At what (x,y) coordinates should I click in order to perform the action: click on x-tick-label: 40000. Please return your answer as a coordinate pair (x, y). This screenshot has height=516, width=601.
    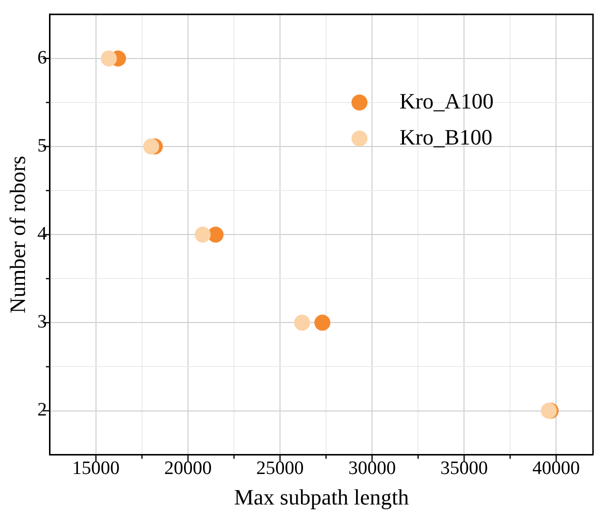
    Looking at the image, I should click on (556, 469).